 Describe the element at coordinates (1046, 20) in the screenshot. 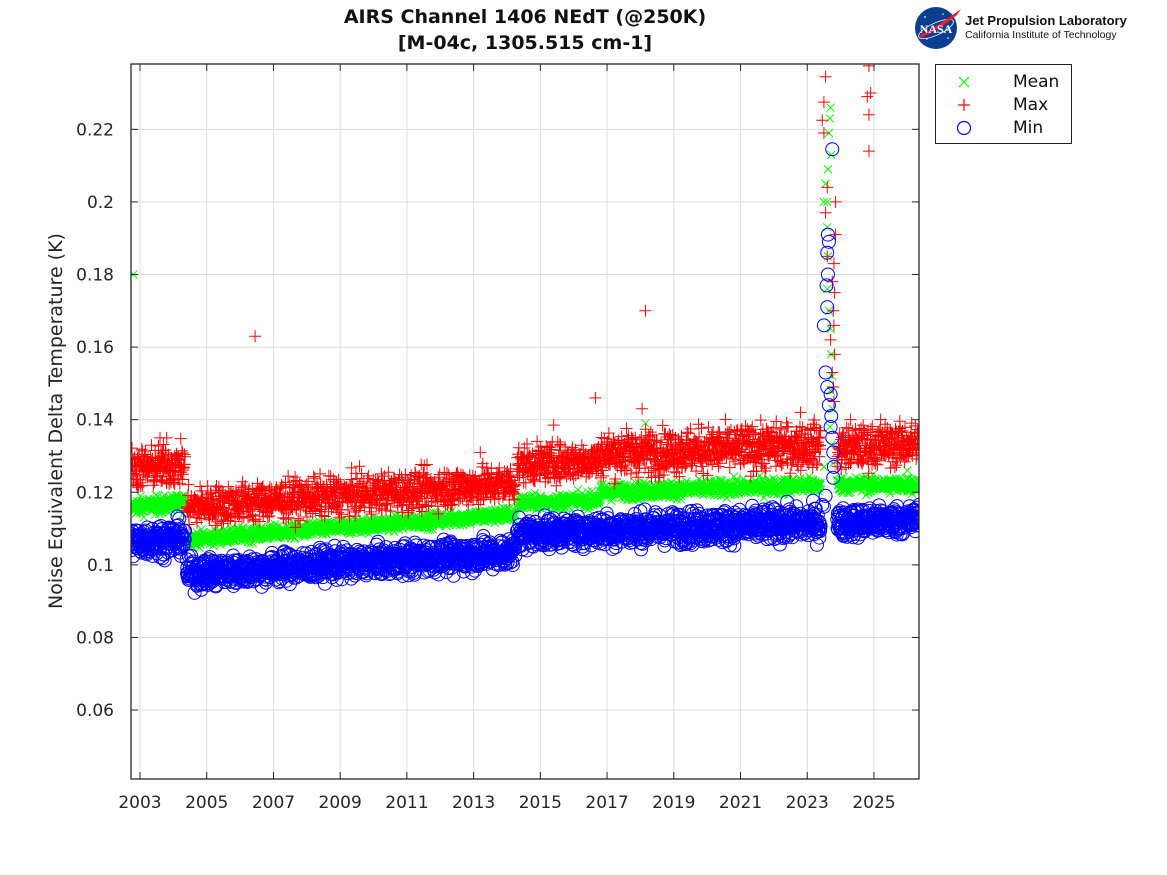

I see `jpl-name: Jet Propulsion Laboratory` at that location.